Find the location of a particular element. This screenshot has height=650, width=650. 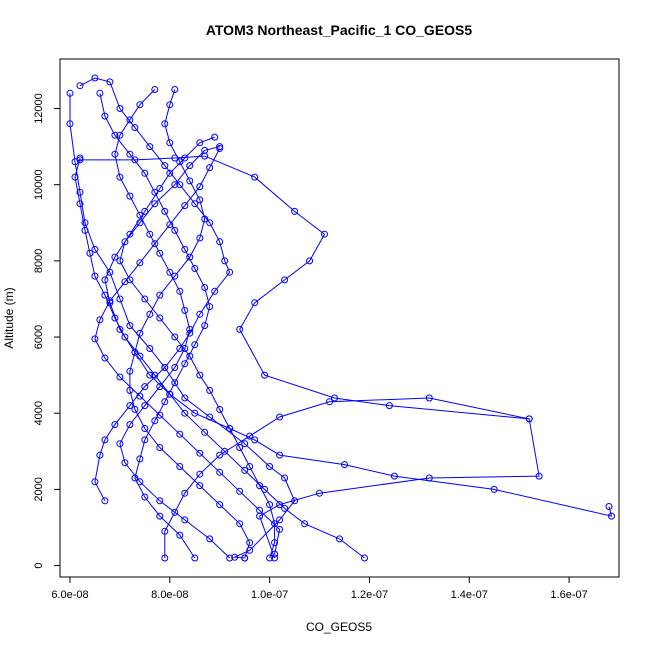

x-tick-label: 1.2e-07 is located at coordinates (369, 595).